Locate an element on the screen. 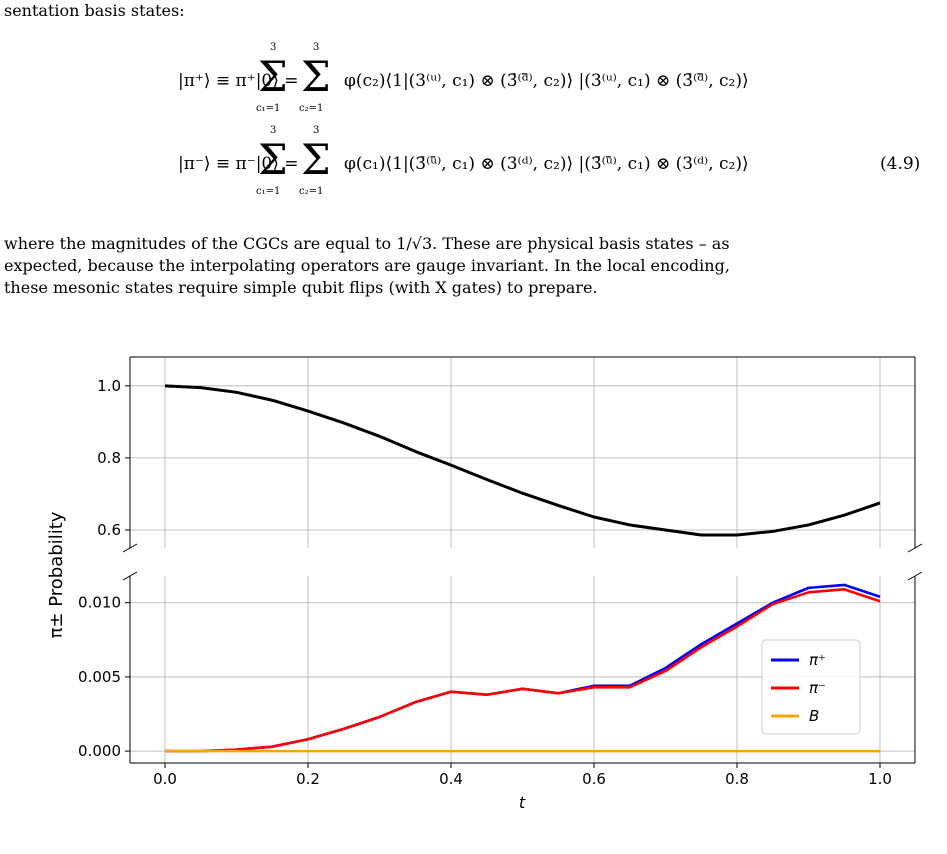 This screenshot has width=947, height=854. eq1-sum2-lower: c₂=1 is located at coordinates (311, 108).